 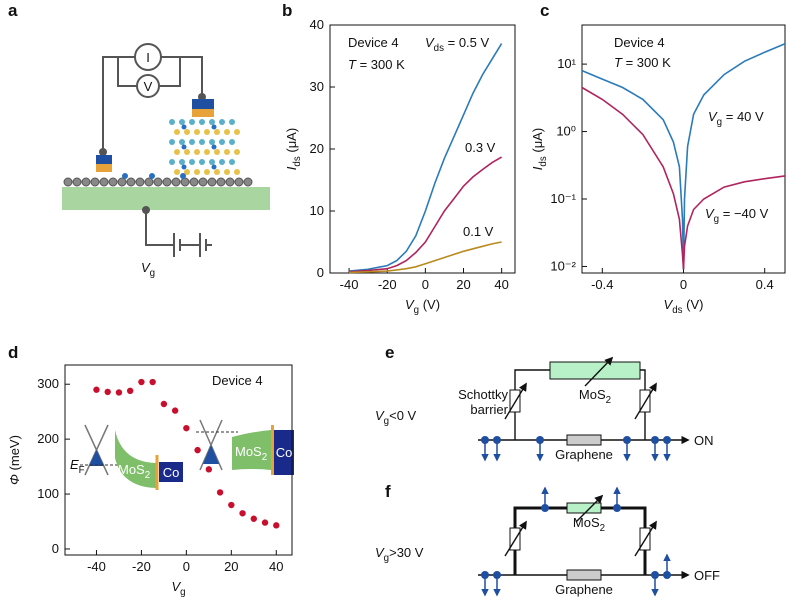 I want to click on text-part: Graphene, so click(x=584, y=454).